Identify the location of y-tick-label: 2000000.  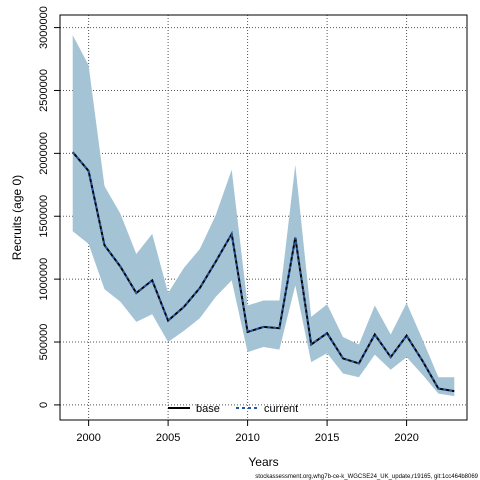
(44, 153).